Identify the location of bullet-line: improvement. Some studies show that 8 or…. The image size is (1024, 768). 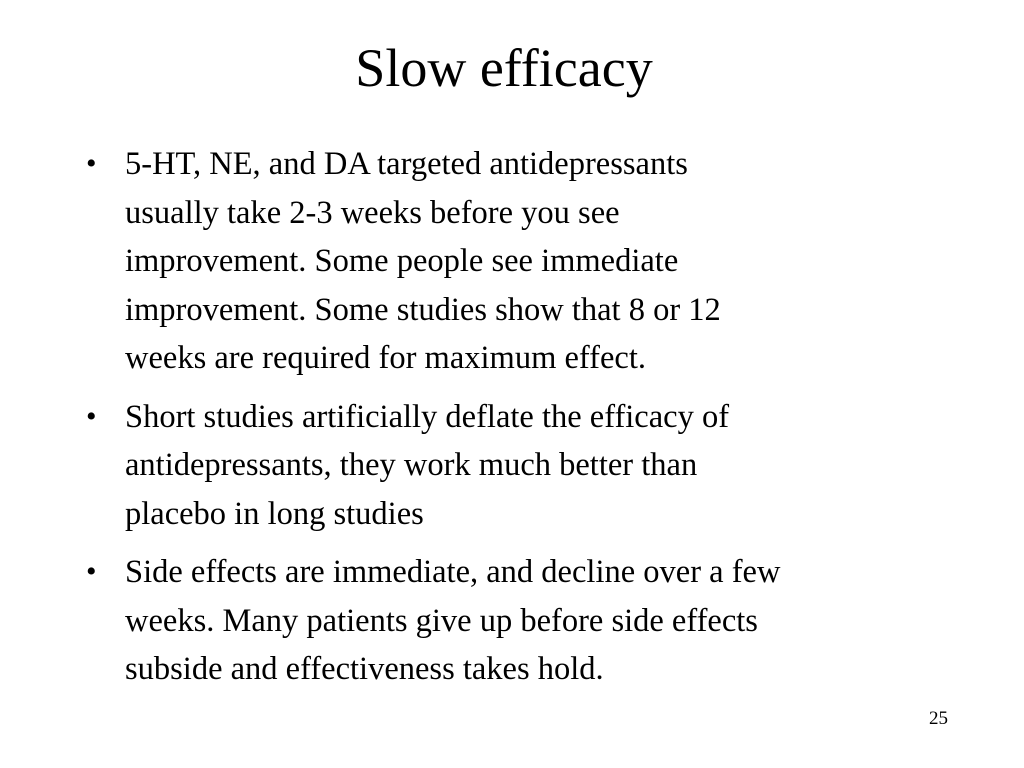
(423, 309).